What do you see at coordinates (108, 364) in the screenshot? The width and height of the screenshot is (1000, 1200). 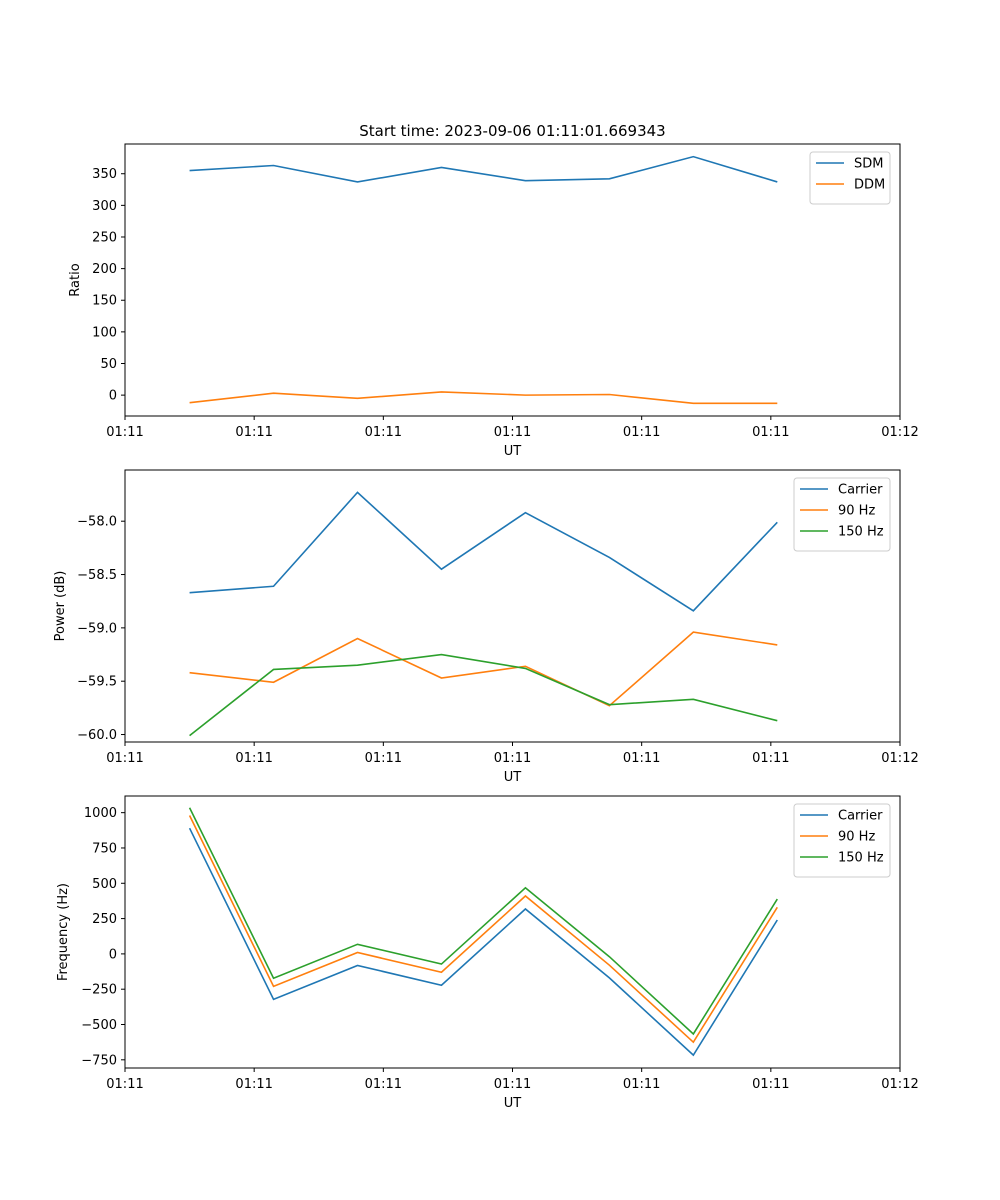 I see `y-tick-label: 50` at bounding box center [108, 364].